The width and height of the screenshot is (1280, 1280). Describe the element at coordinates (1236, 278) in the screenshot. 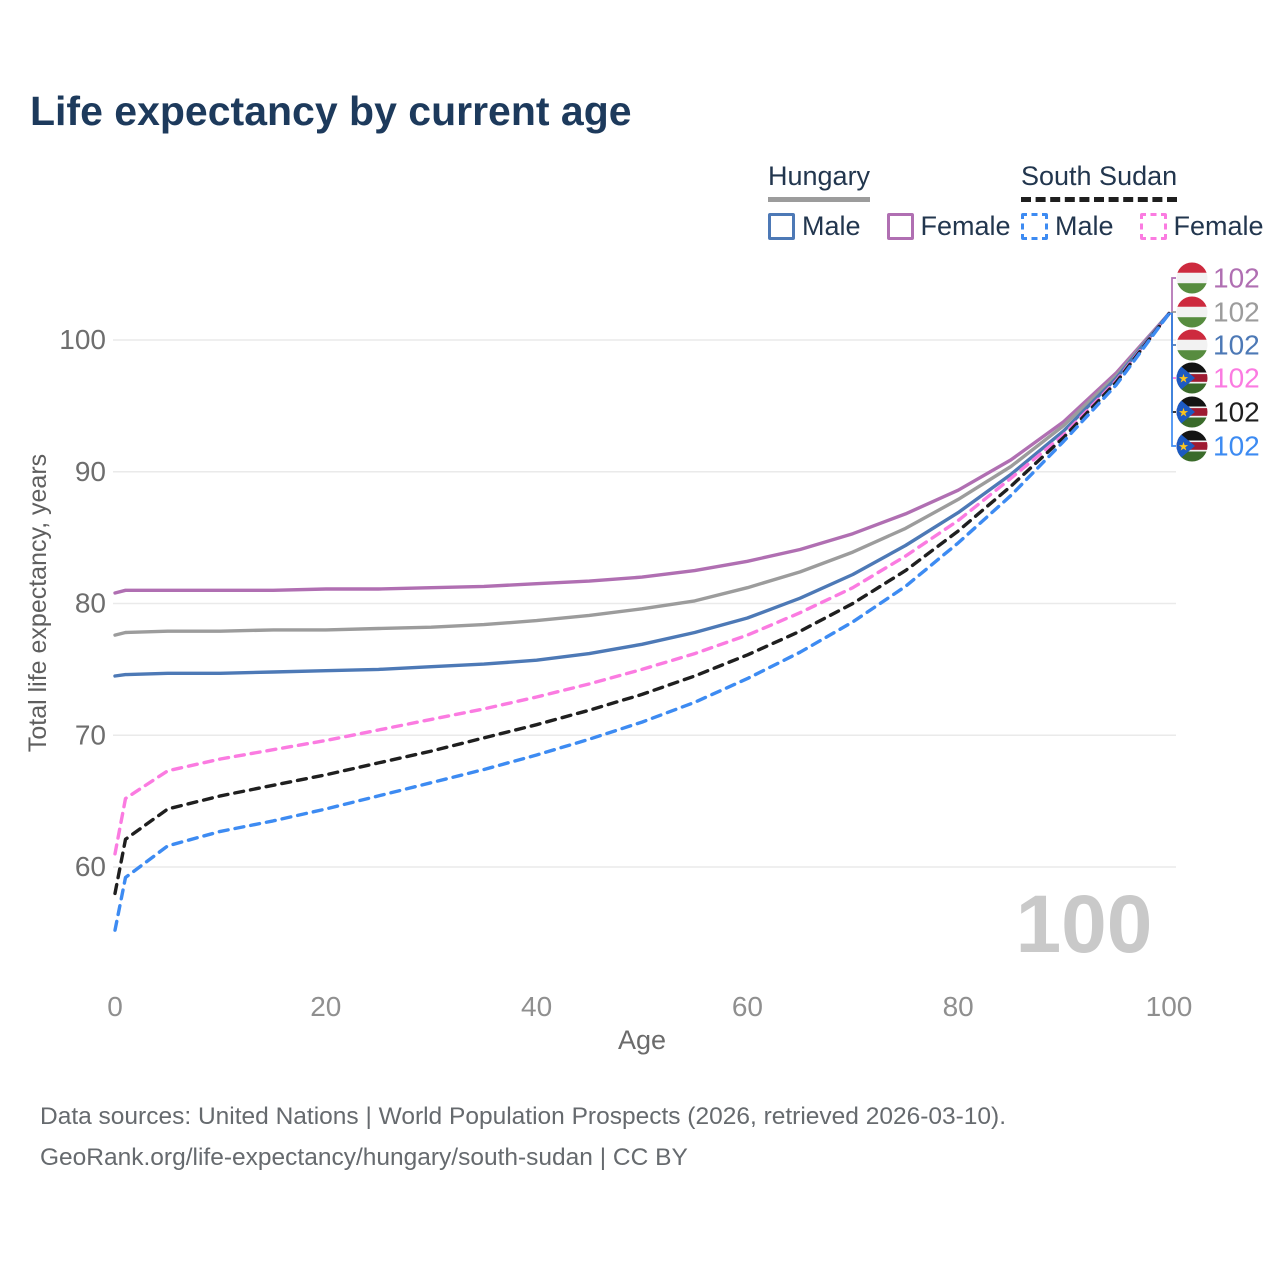

I see `end-value-label-hungary-female: 102` at that location.